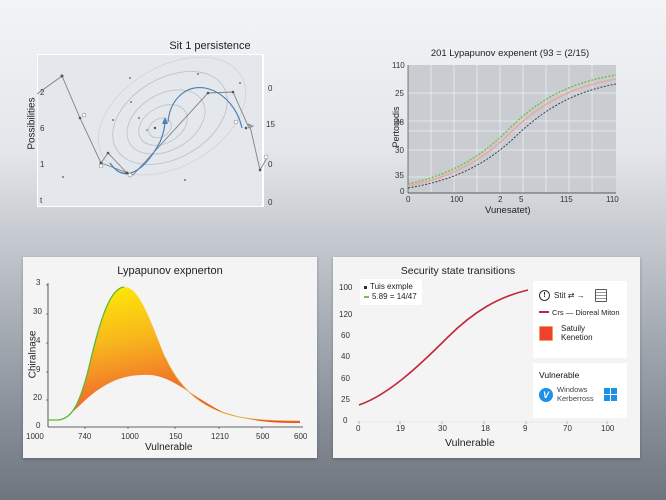  I want to click on vulnerable-row: V Windows Kerberross, so click(580, 394).